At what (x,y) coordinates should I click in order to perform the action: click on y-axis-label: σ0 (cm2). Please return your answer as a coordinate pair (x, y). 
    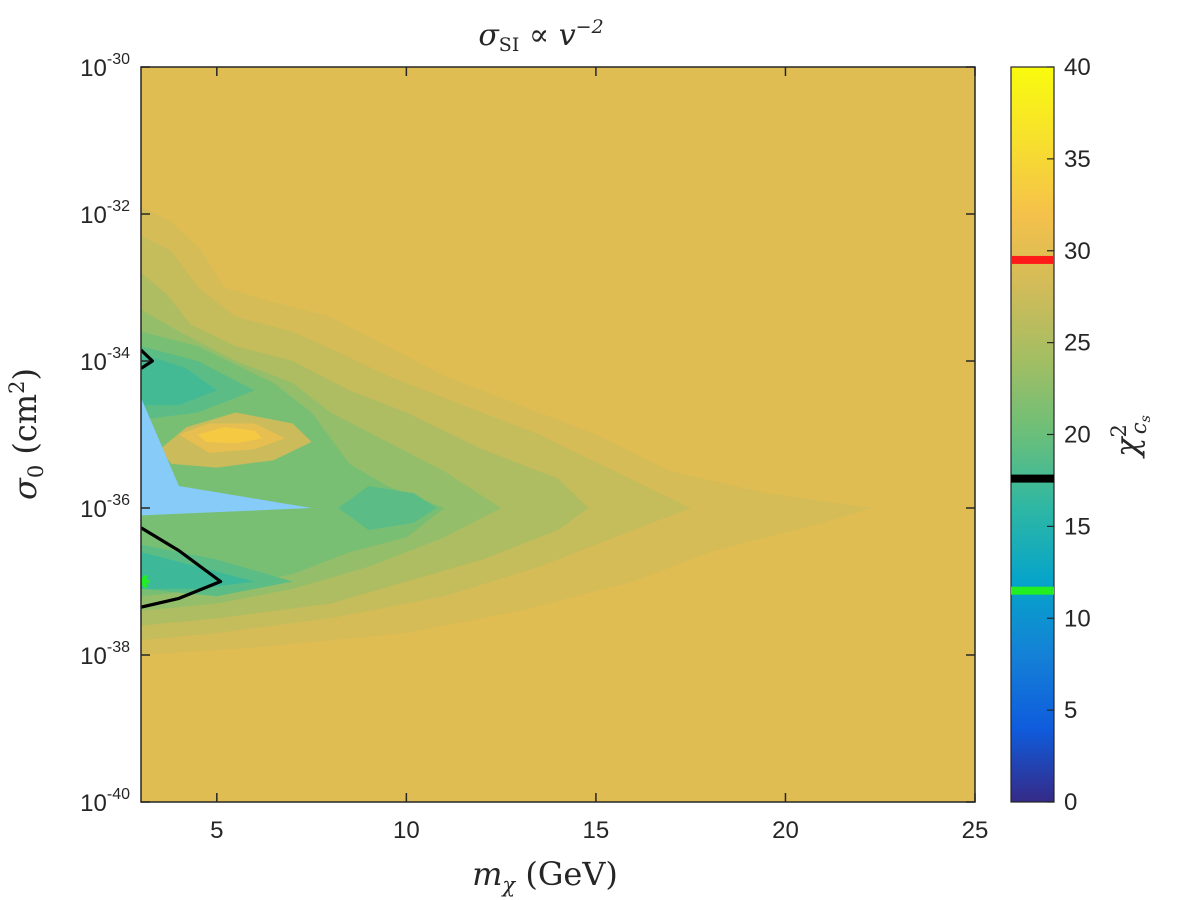
    Looking at the image, I should click on (26, 434).